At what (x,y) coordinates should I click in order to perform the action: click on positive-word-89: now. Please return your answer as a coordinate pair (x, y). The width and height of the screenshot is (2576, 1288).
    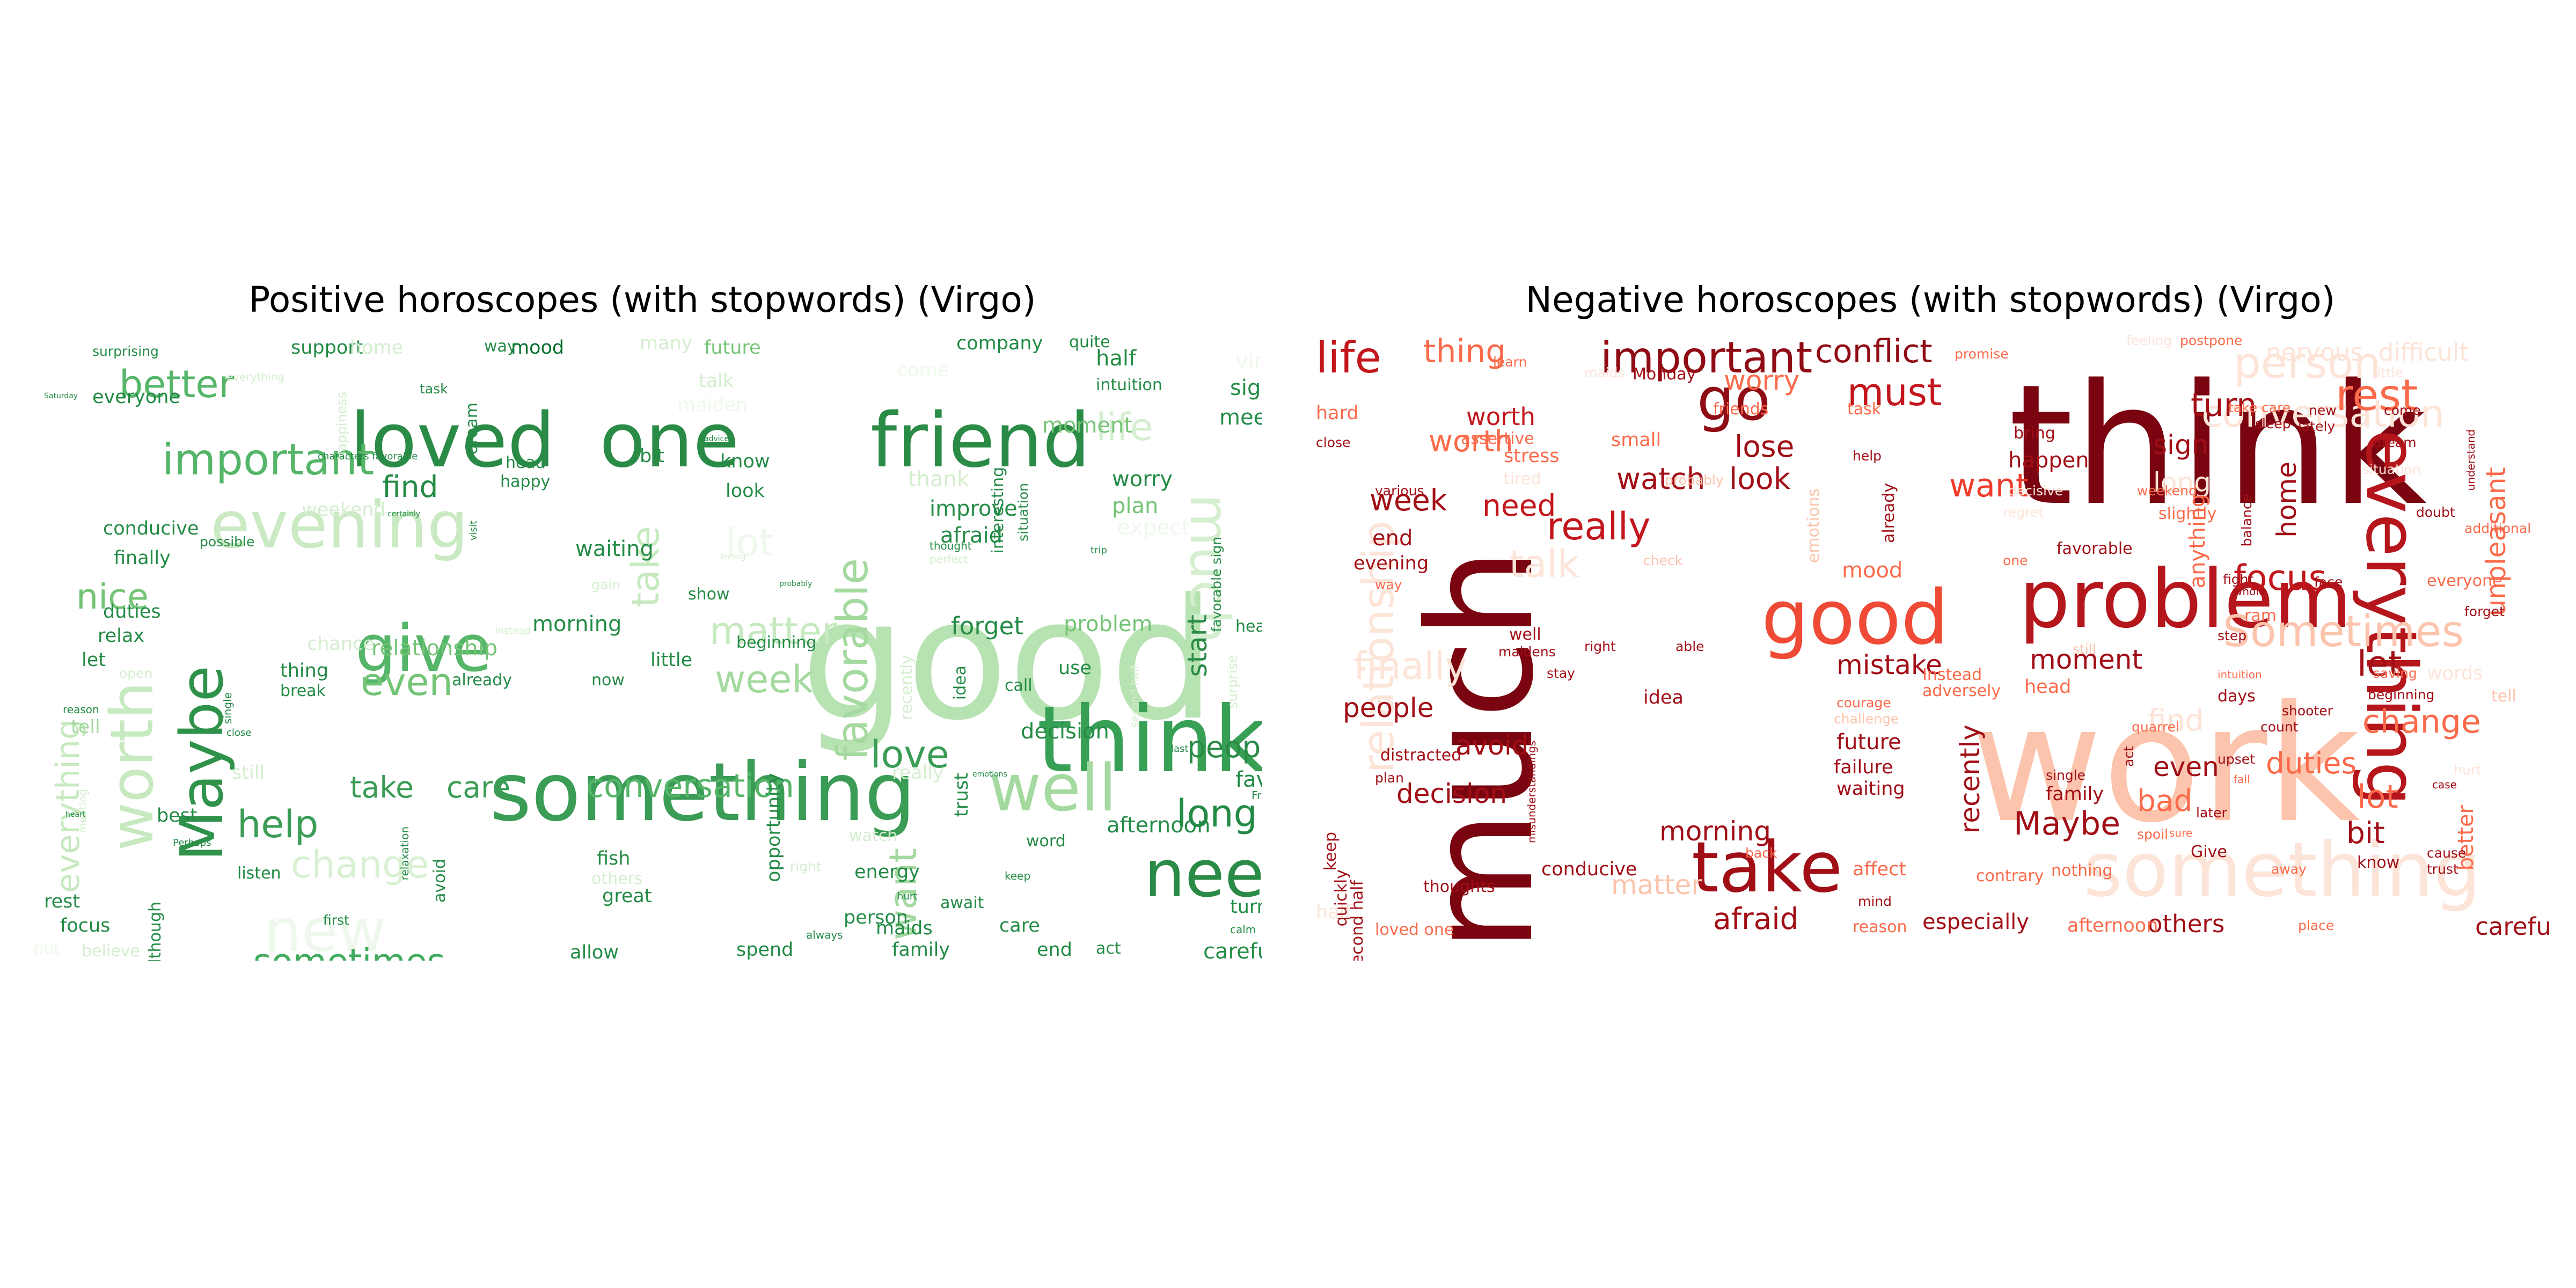
    Looking at the image, I should click on (608, 680).